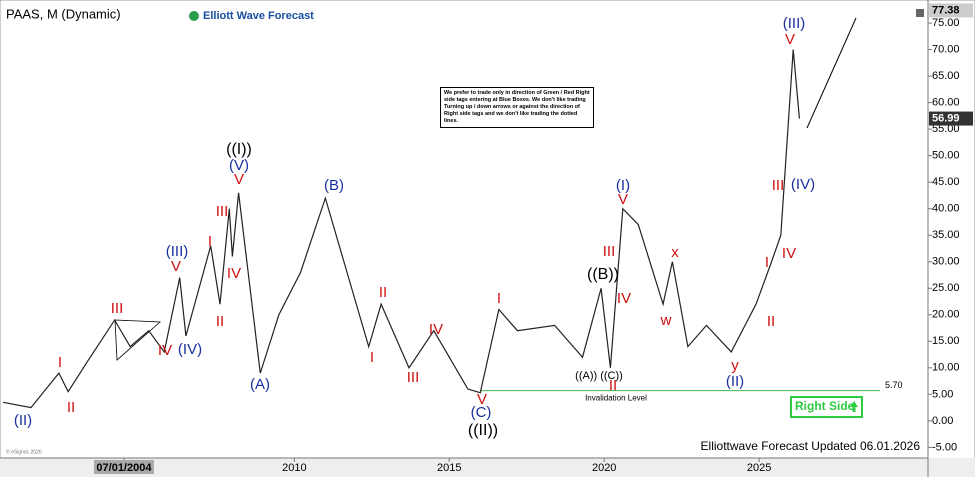  What do you see at coordinates (239, 165) in the screenshot?
I see `wave-label: (V)` at bounding box center [239, 165].